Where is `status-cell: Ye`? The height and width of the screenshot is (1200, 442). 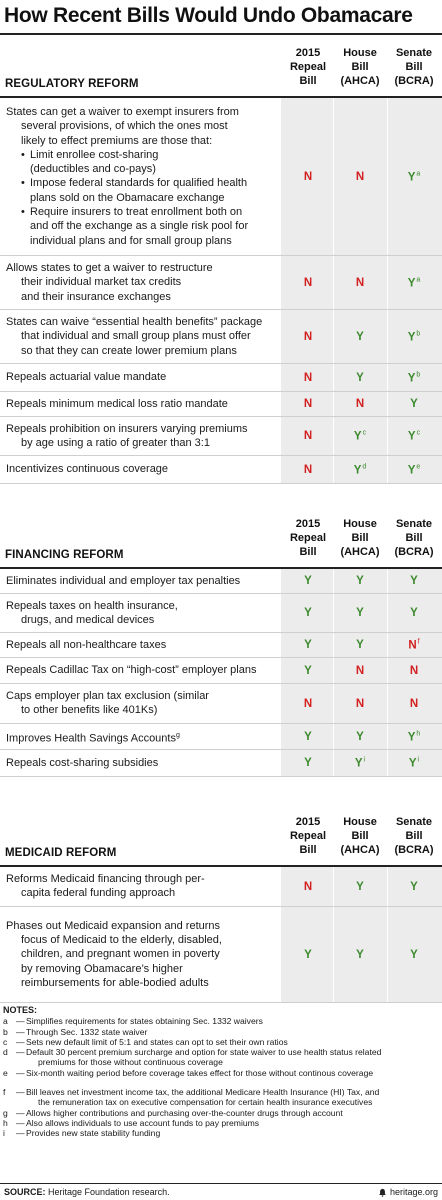 status-cell: Ye is located at coordinates (414, 469).